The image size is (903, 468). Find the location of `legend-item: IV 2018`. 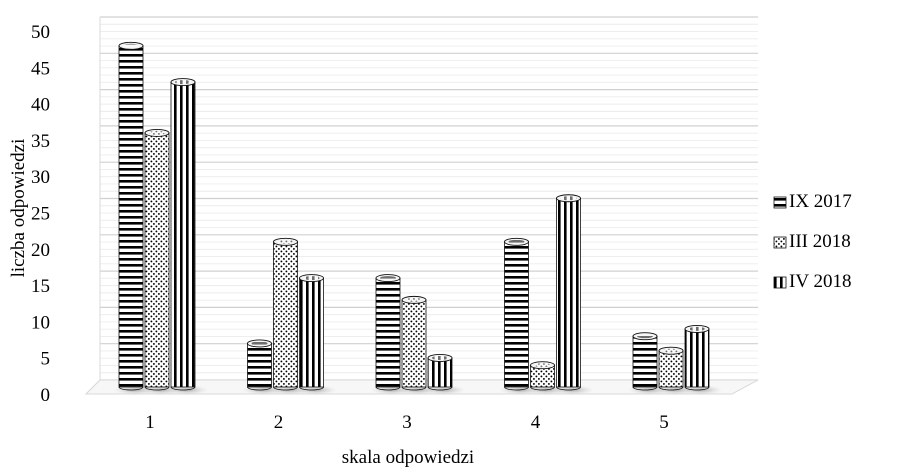

legend-item: IV 2018 is located at coordinates (812, 281).